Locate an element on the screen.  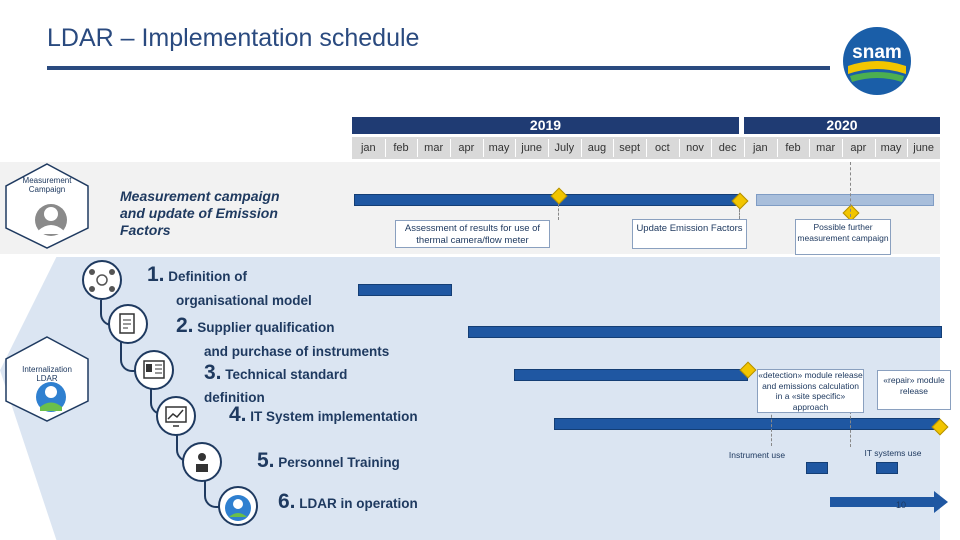
step-6-number: 6. is located at coordinates (287, 501).